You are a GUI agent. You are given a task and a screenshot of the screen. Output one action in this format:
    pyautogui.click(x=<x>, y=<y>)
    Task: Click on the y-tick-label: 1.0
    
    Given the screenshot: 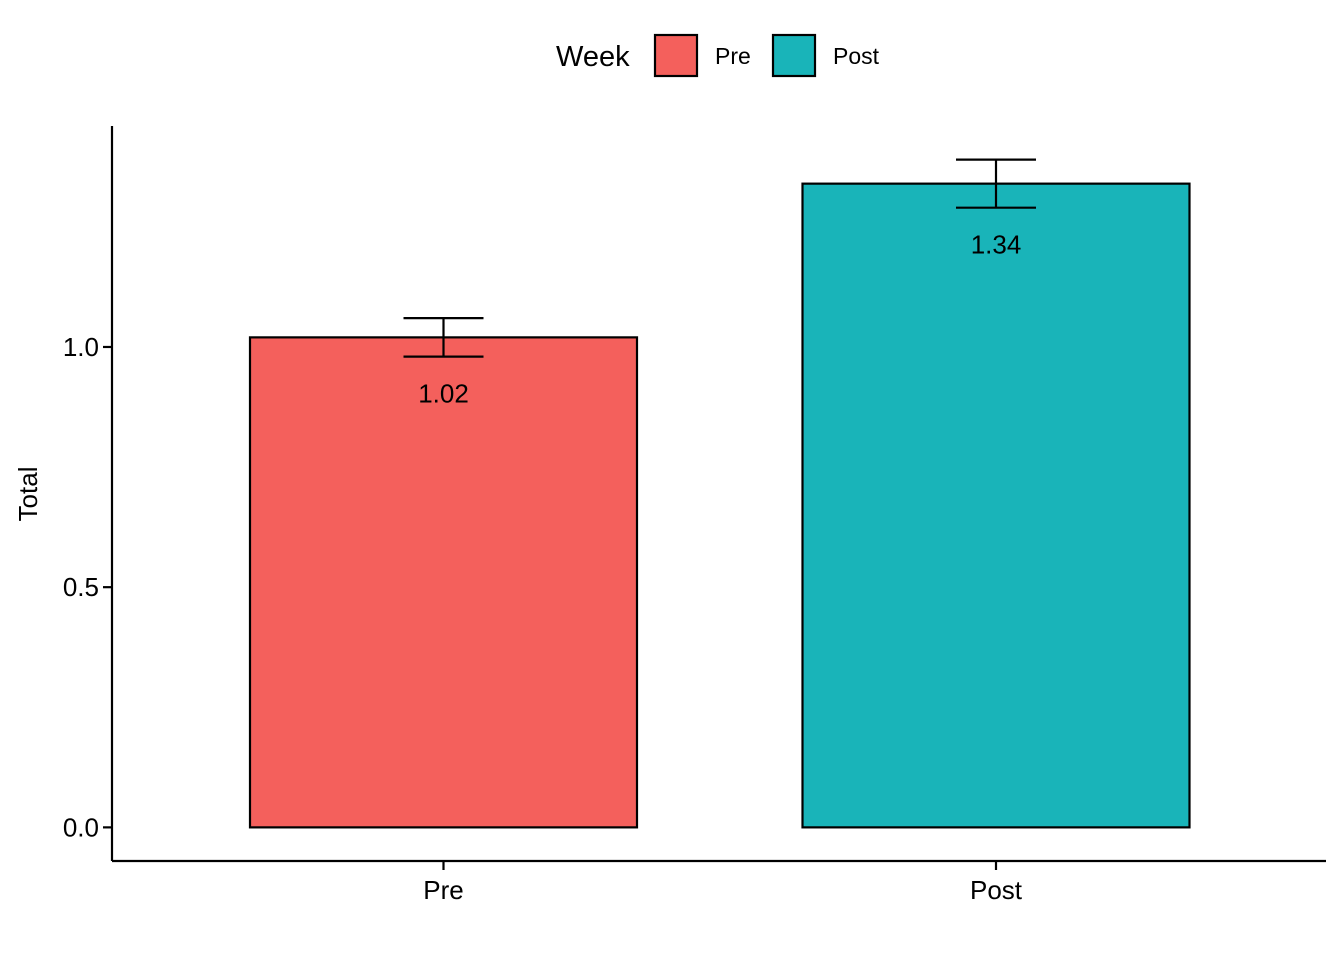 What is the action you would take?
    pyautogui.click(x=81, y=347)
    